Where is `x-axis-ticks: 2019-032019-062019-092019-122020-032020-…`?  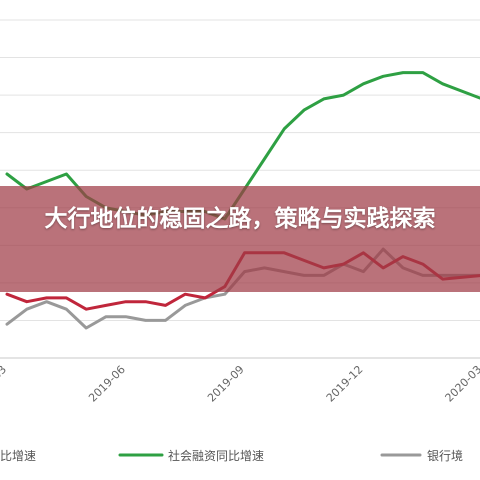
x-axis-ticks: 2019-032019-062019-092019-122020-032020-… is located at coordinates (240, 384).